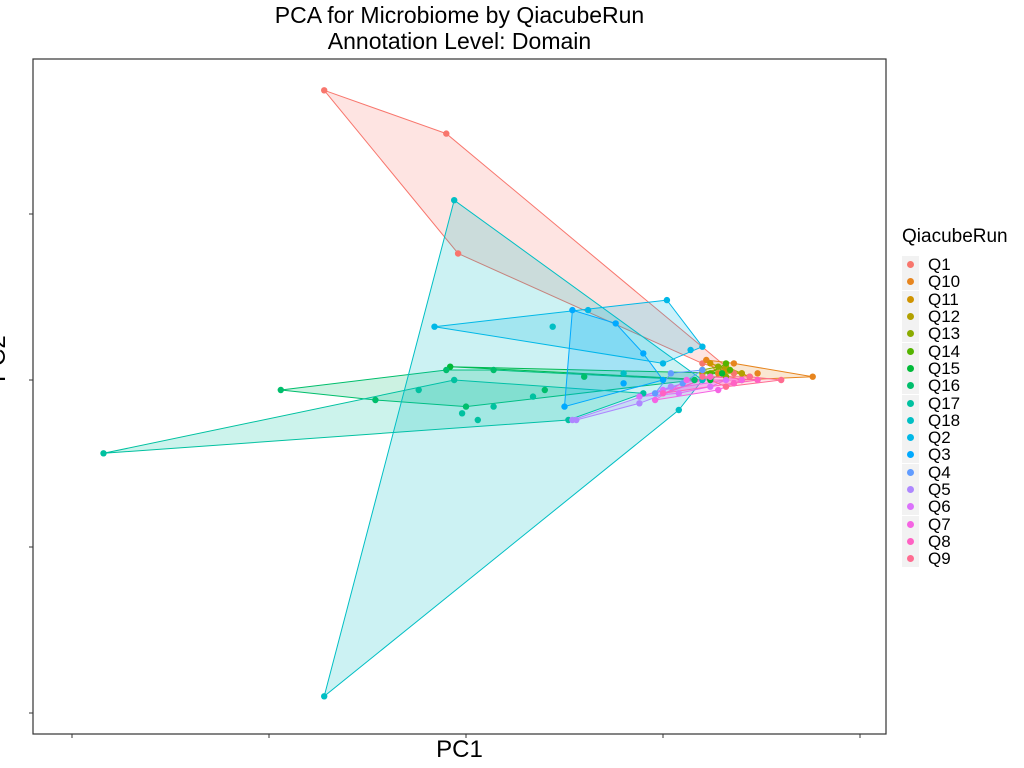 Image resolution: width=1024 pixels, height=768 pixels. I want to click on legend-label: Q7, so click(939, 524).